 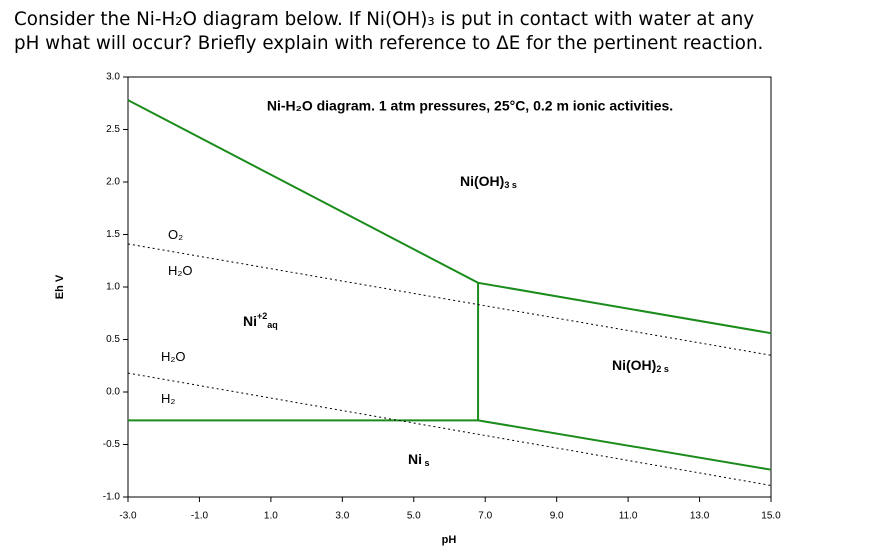 I want to click on boundary-line, so click(x=450, y=445).